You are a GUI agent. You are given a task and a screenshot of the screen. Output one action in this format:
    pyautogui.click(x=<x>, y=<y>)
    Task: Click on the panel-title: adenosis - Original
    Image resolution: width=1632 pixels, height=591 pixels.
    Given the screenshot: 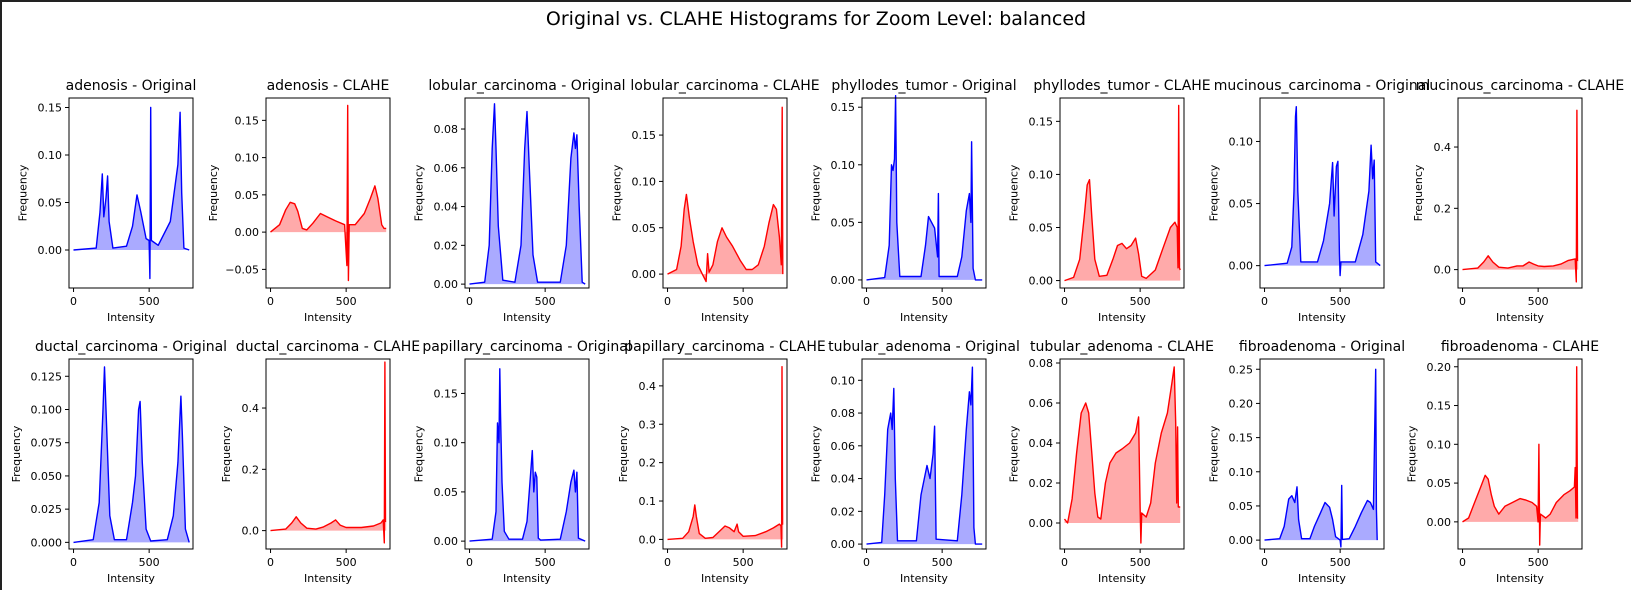 What is the action you would take?
    pyautogui.click(x=131, y=86)
    